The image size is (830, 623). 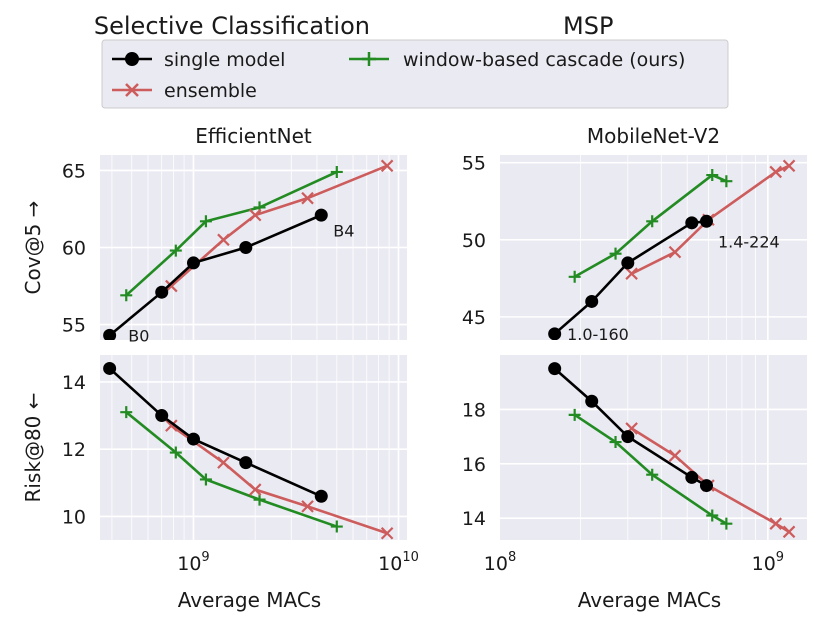 What do you see at coordinates (224, 60) in the screenshot?
I see `legend-label-single: single model` at bounding box center [224, 60].